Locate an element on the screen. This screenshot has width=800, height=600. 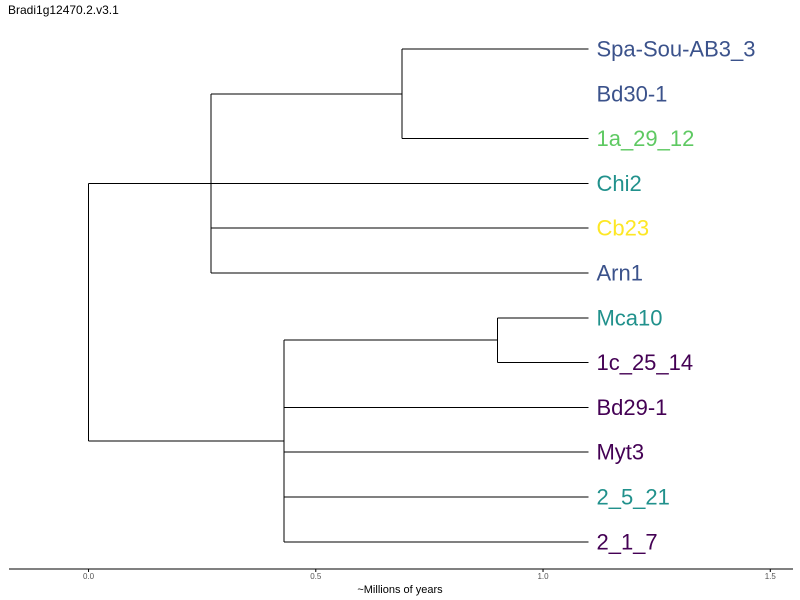
page-title: Bradi1g12470.2.v3.1 is located at coordinates (63, 10).